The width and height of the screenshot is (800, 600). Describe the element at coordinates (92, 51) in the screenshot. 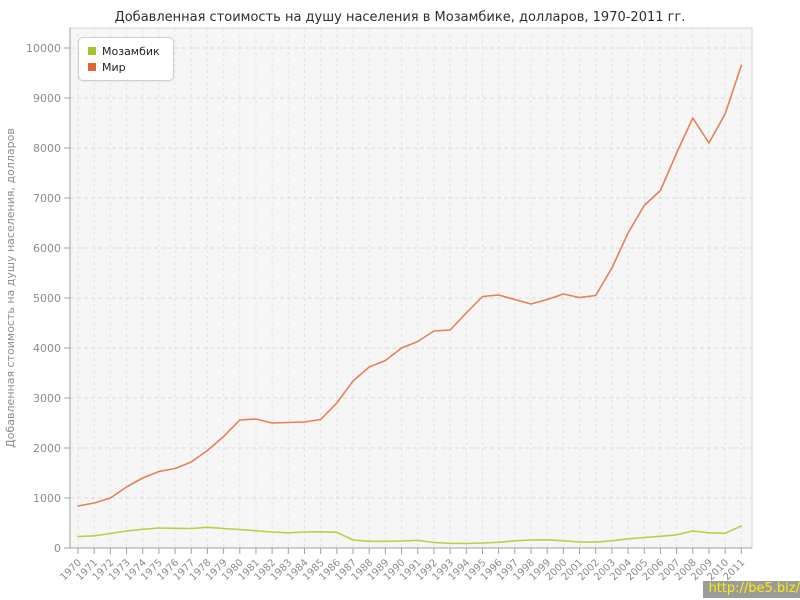

I see `mozambique-series-swatch-icon` at that location.